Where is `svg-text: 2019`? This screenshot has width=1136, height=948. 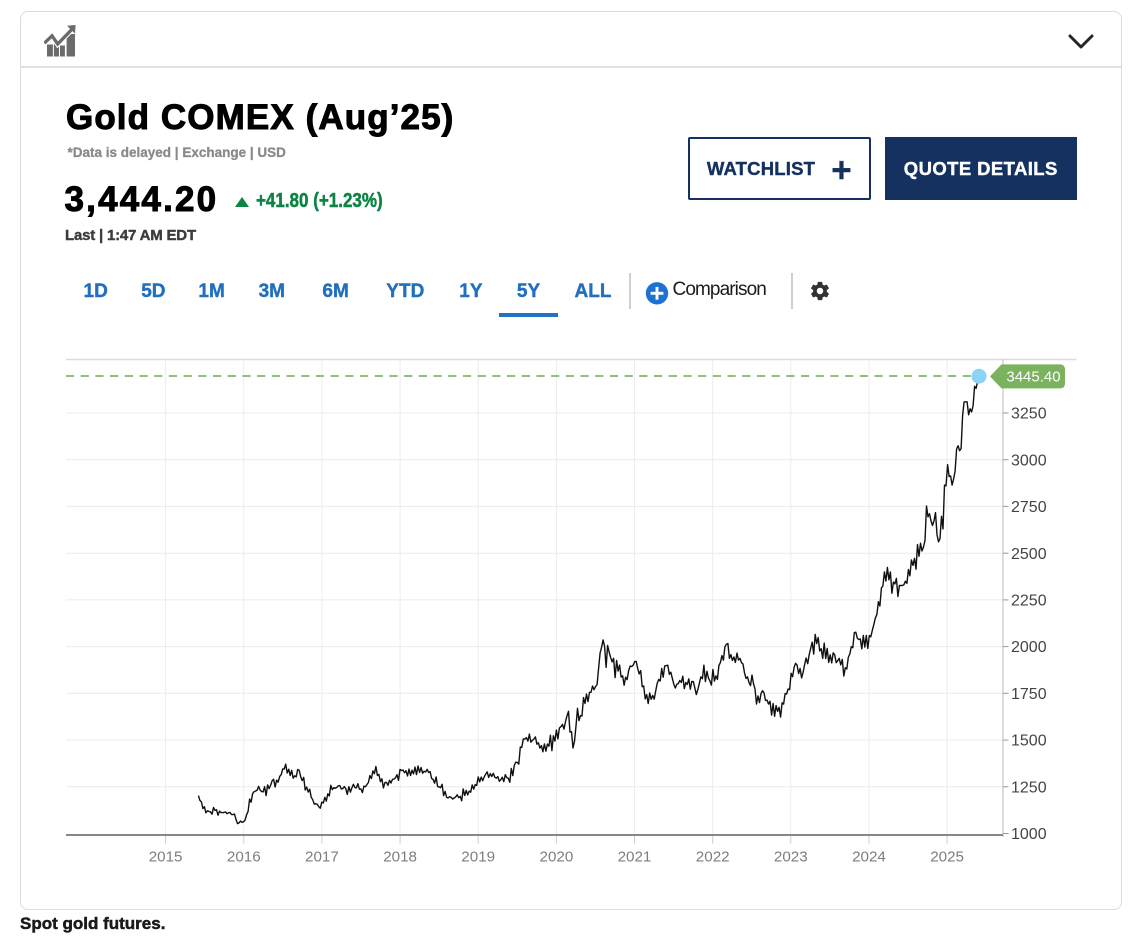
svg-text: 2019 is located at coordinates (478, 856).